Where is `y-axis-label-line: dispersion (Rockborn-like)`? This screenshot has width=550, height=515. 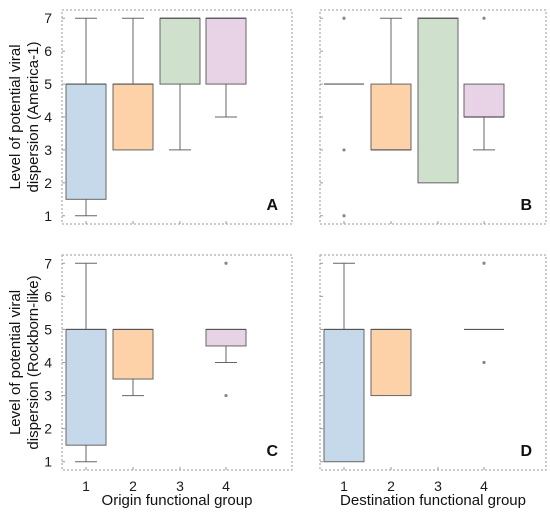
y-axis-label-line: dispersion (Rockborn-like) is located at coordinates (33, 362).